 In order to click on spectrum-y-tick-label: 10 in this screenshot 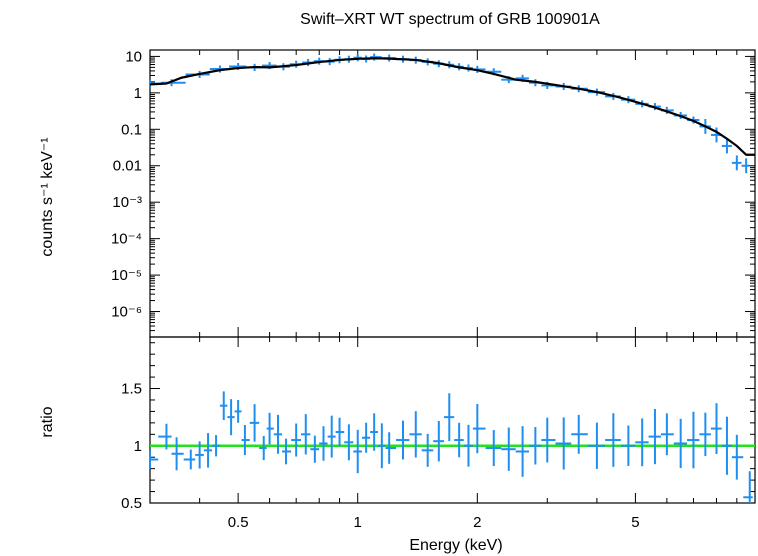, I will do `click(133, 56)`.